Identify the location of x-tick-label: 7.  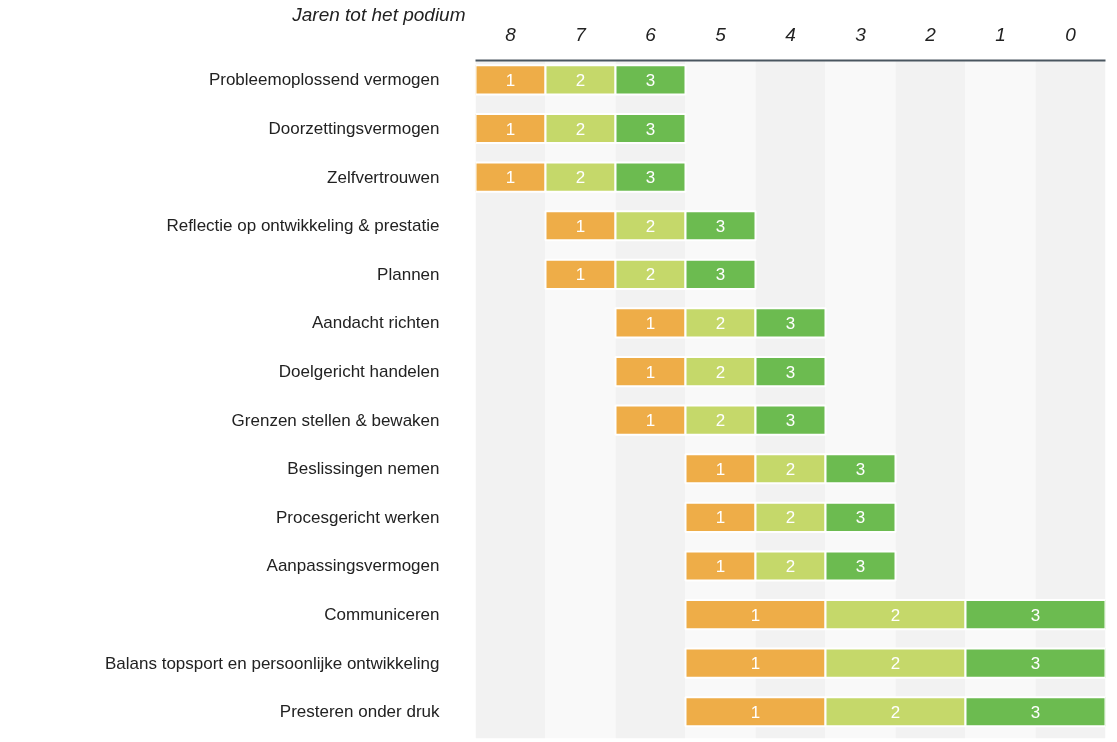
(581, 34).